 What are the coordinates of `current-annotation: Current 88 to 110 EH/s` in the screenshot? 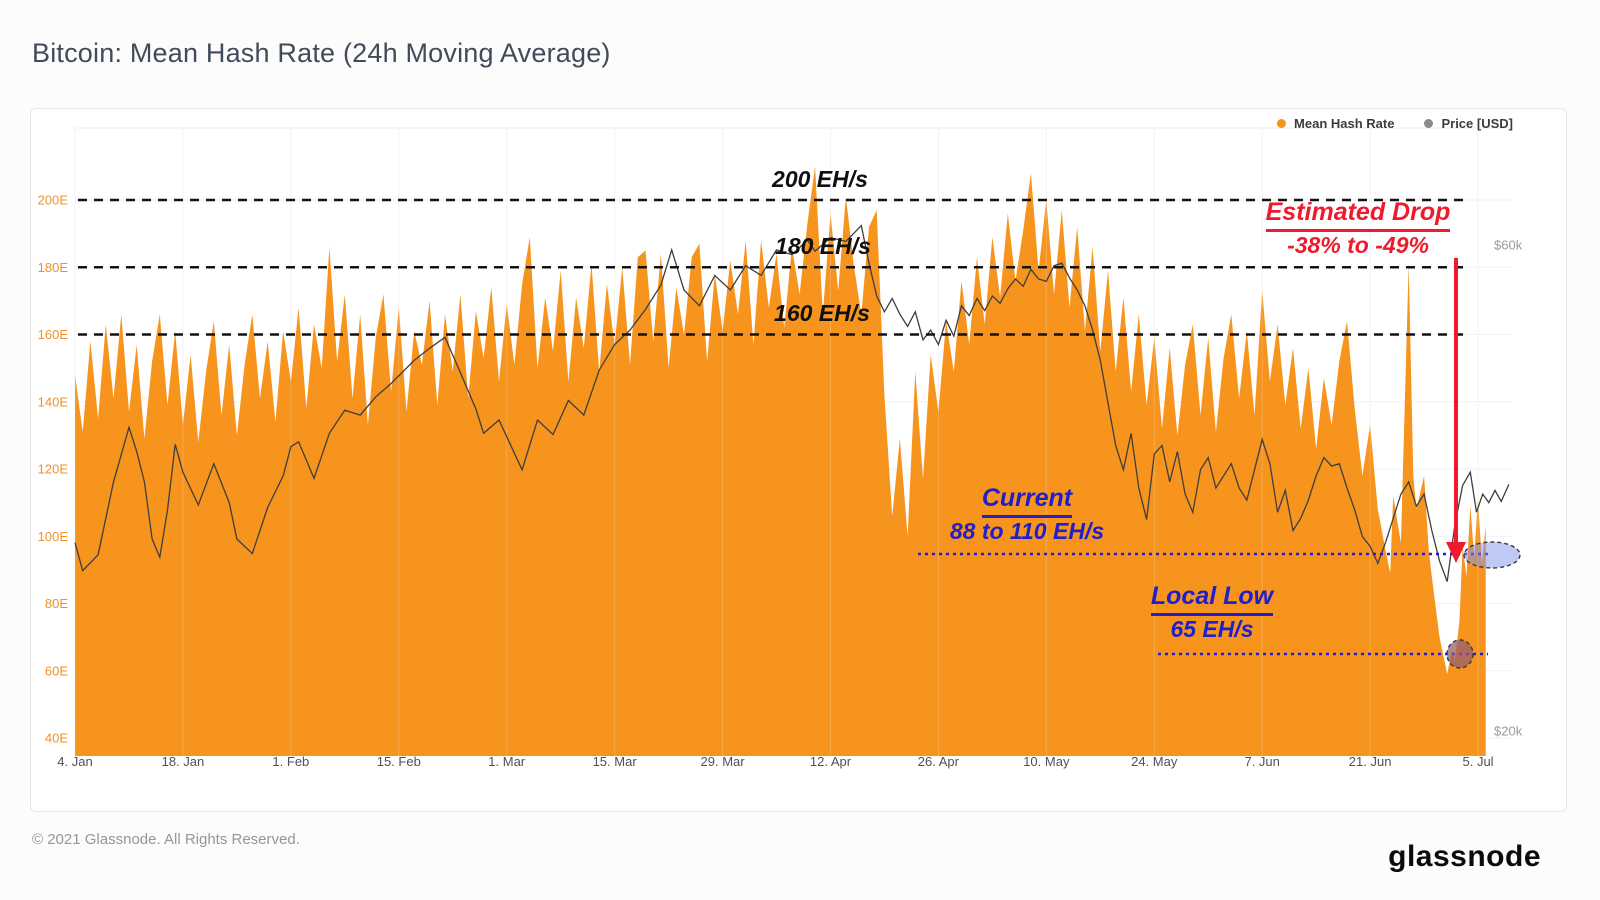 It's located at (1027, 514).